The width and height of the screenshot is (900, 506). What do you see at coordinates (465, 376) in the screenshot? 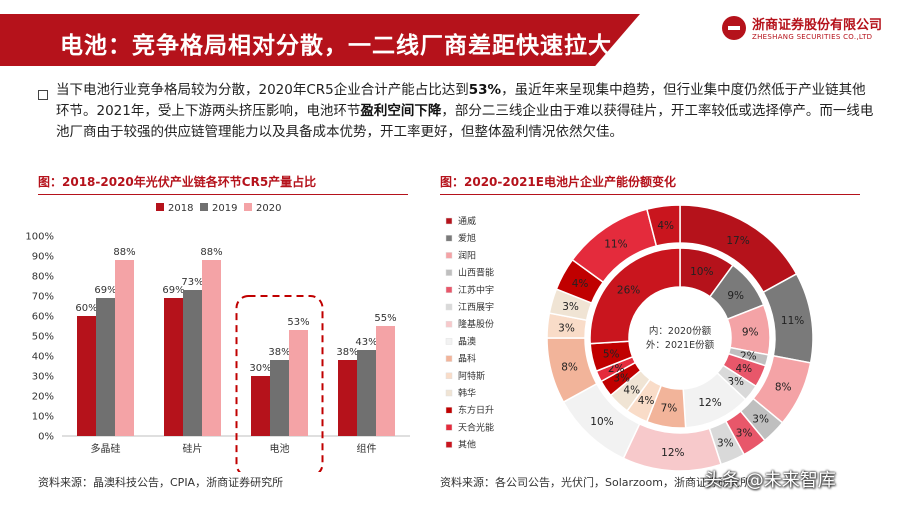
I see `legend-item-阿特斯: 阿特斯` at bounding box center [465, 376].